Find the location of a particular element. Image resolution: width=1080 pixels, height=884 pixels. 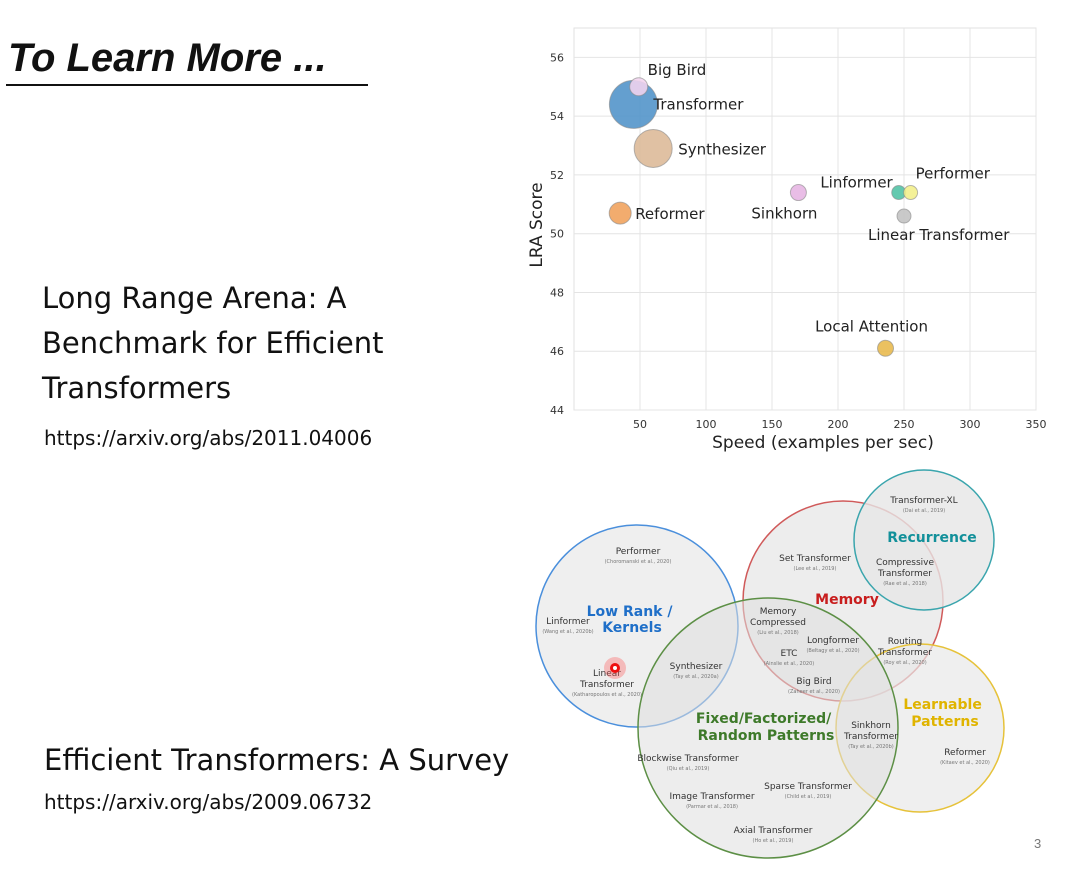

title-underline is located at coordinates (187, 85).